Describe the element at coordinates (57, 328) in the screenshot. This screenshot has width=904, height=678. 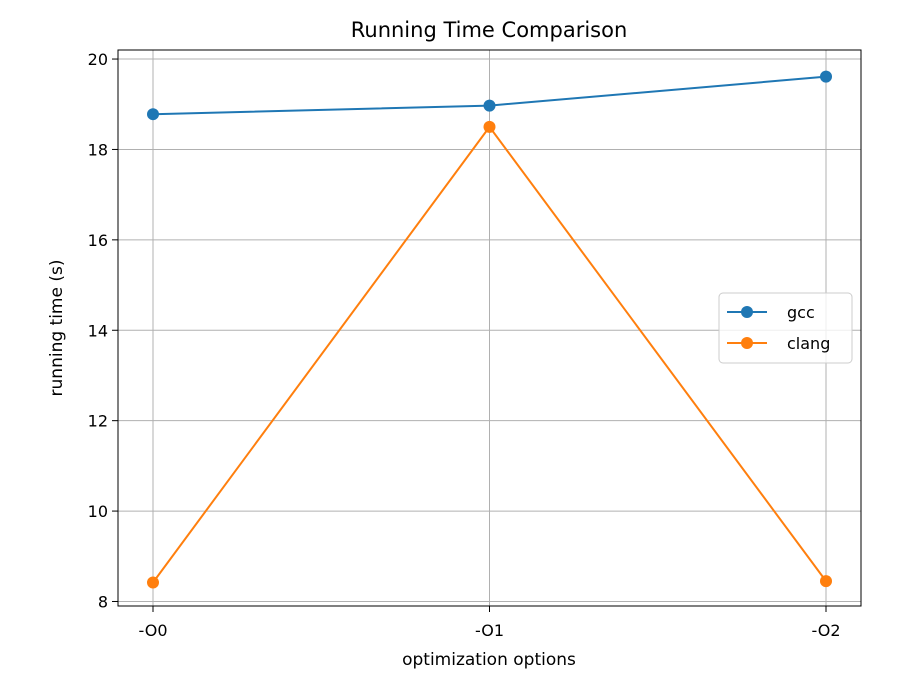
I see `y-axis-label: running time (s)` at that location.